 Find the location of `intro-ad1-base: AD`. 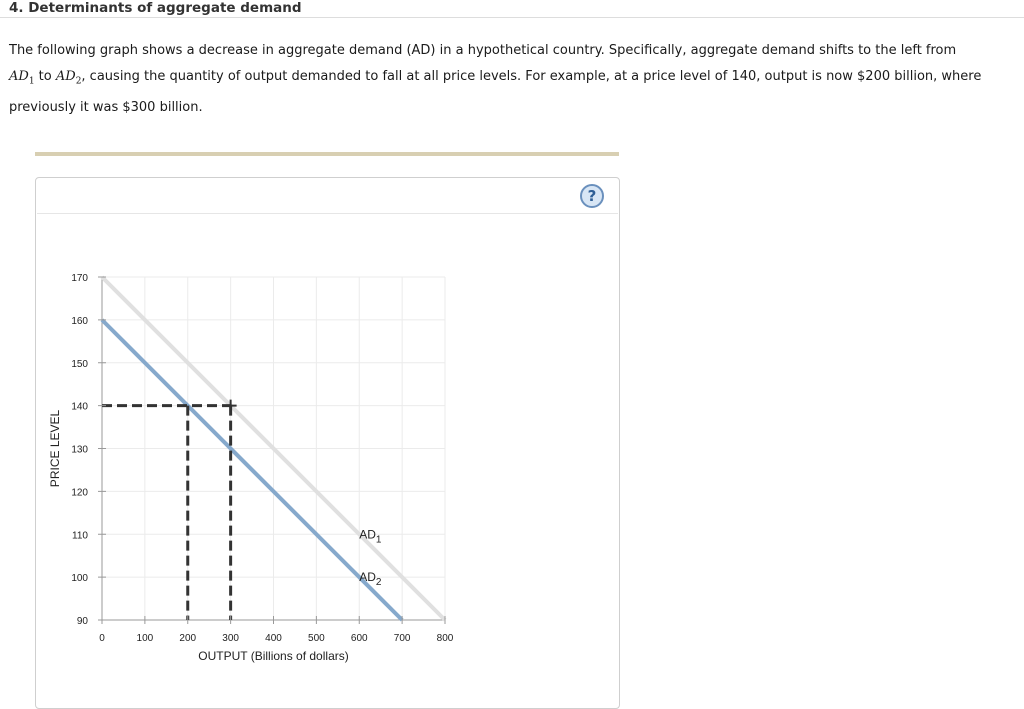

intro-ad1-base: AD is located at coordinates (19, 76).